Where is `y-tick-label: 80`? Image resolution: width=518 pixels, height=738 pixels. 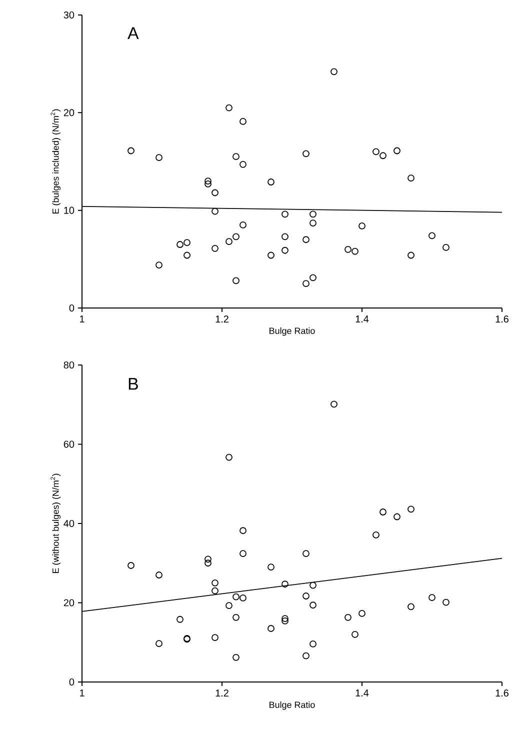
y-tick-label: 80 is located at coordinates (69, 365).